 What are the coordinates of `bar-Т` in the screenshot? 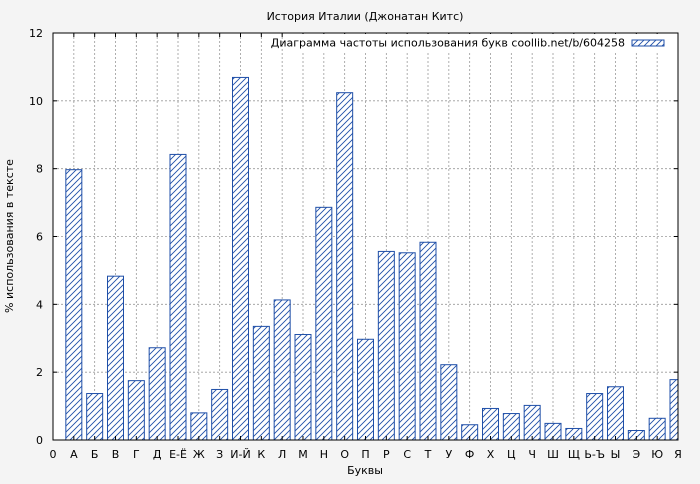 It's located at (428, 341).